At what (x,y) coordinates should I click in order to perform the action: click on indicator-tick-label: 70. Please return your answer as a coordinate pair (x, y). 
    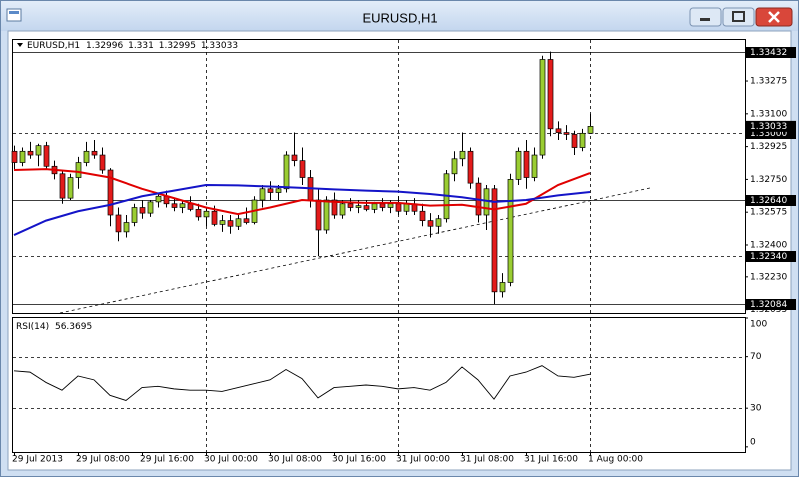
    Looking at the image, I should click on (756, 357).